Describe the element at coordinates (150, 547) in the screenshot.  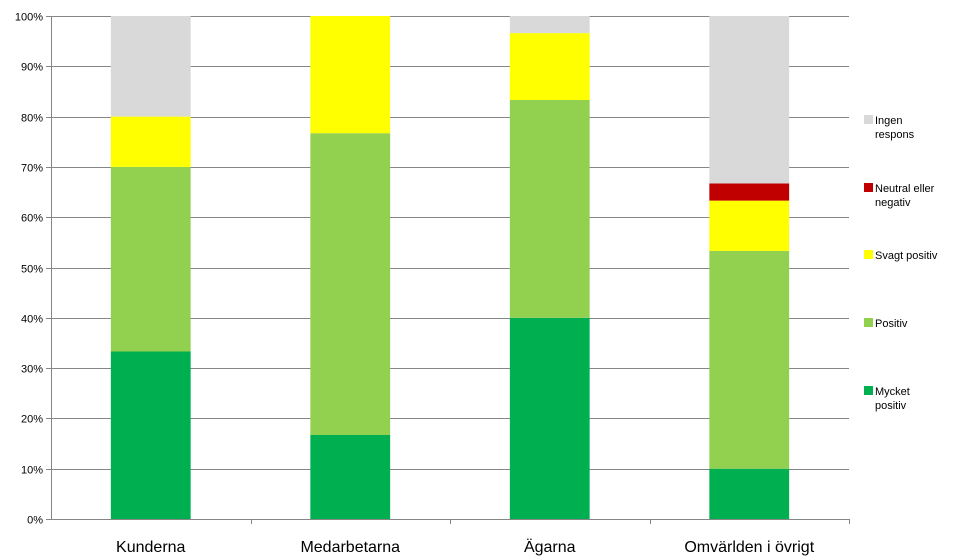
I see `x-tick-label: Kunderna` at that location.